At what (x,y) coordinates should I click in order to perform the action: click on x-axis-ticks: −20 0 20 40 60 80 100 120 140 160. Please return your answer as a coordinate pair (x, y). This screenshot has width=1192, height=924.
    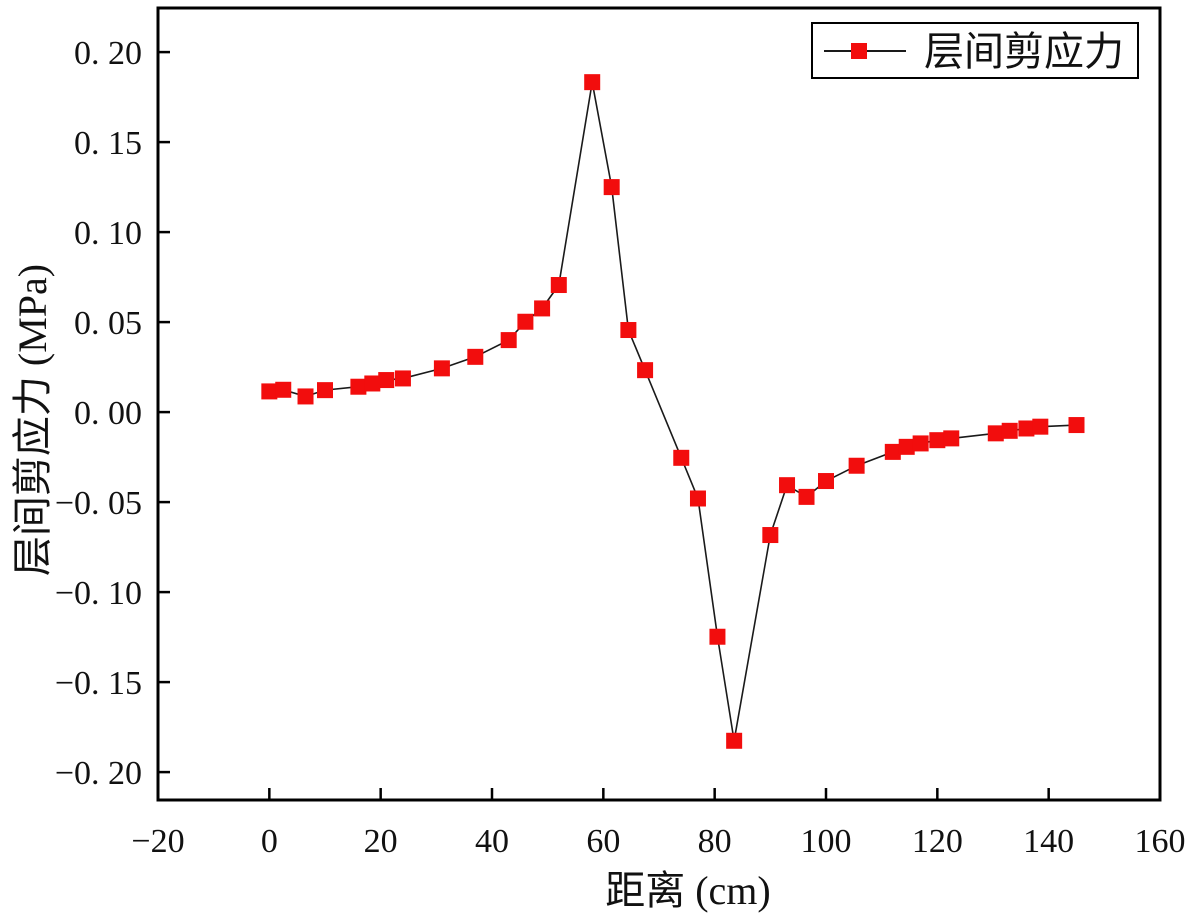
    Looking at the image, I should click on (658, 824).